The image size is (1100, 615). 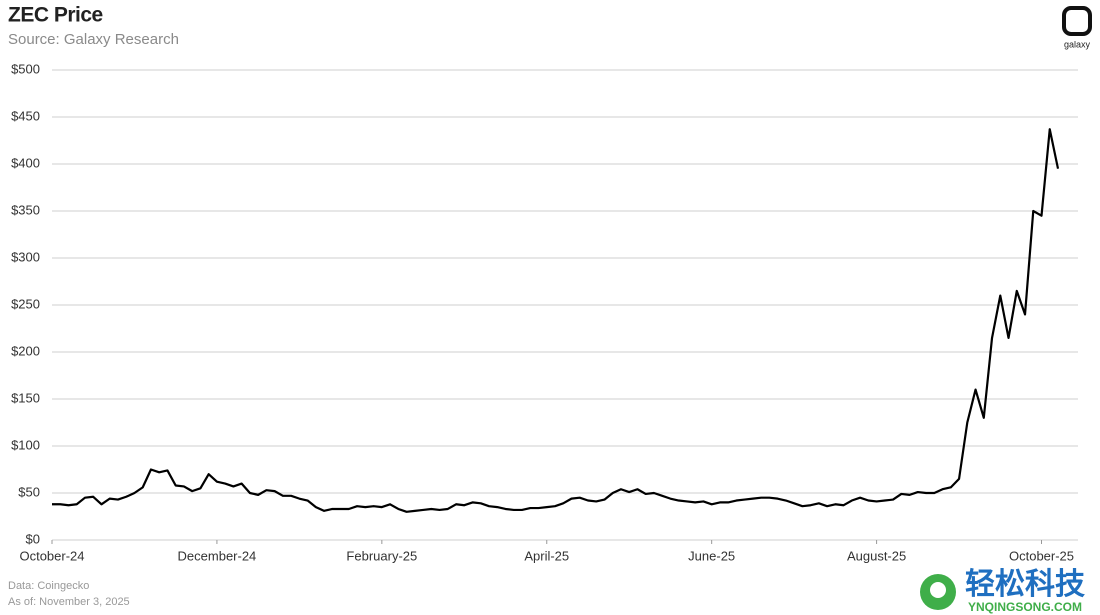 I want to click on y-tick-label: $100, so click(x=25, y=444).